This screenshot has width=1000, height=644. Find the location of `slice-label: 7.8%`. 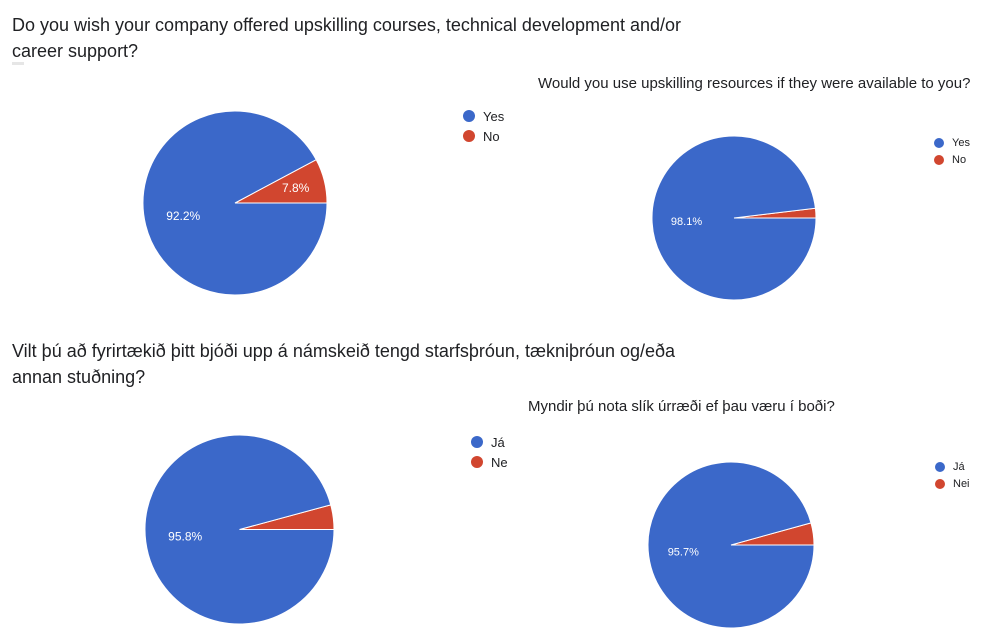

slice-label: 7.8% is located at coordinates (296, 188).